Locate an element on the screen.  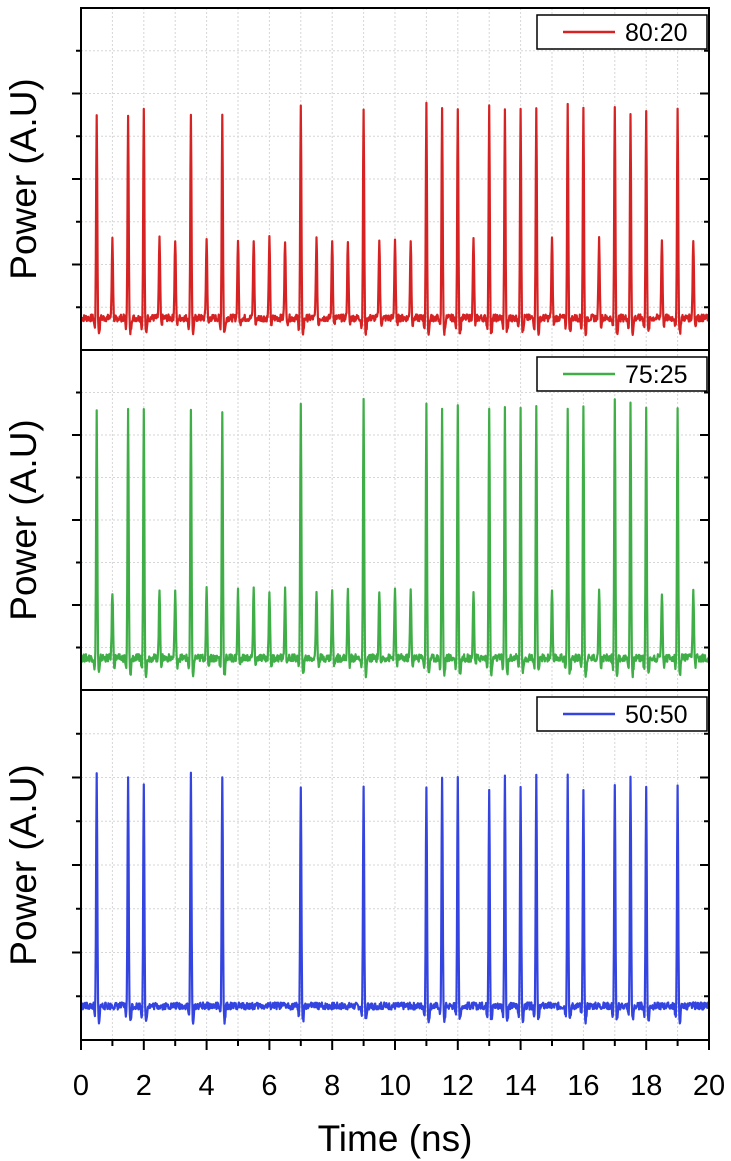
legend-label: 75:25 is located at coordinates (656, 375).